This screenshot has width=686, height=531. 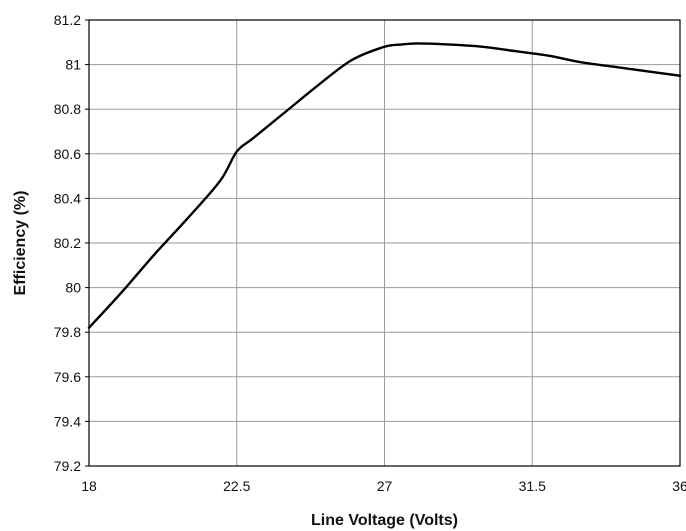 I want to click on x-tick-labels: 18 22.5 27 31.5 36, so click(x=383, y=486).